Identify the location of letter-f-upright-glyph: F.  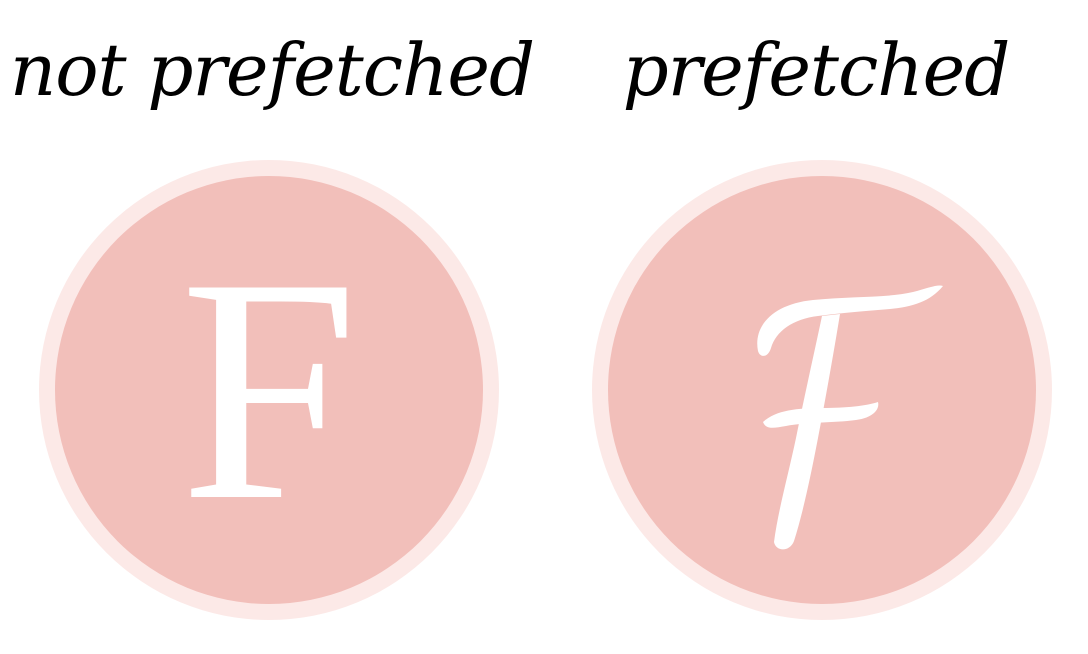
(269, 390).